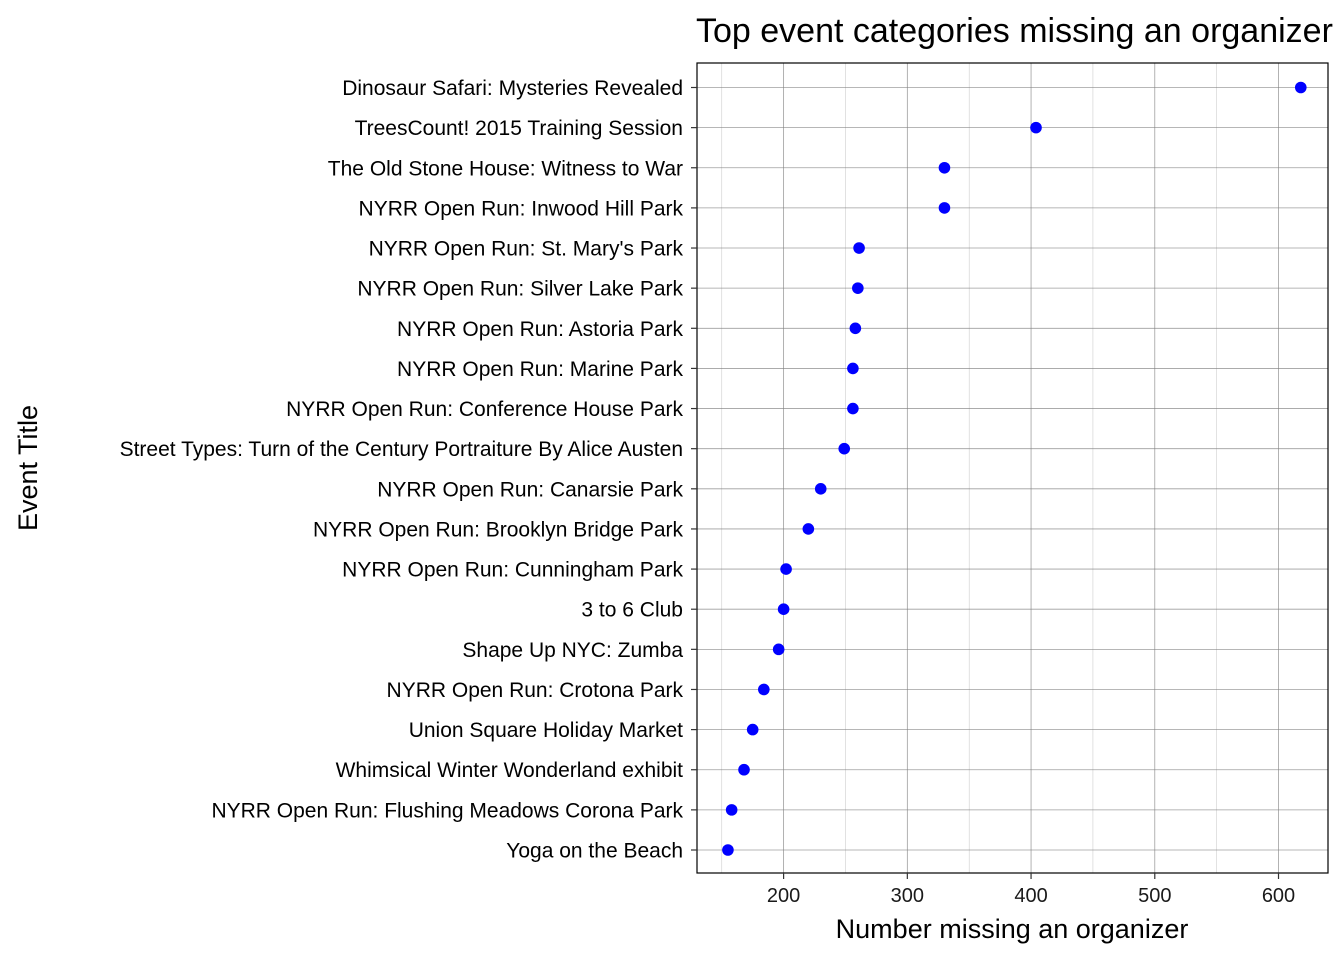 This screenshot has width=1344, height=960. I want to click on x-axis: 200 300 400 500 600, so click(1031, 890).